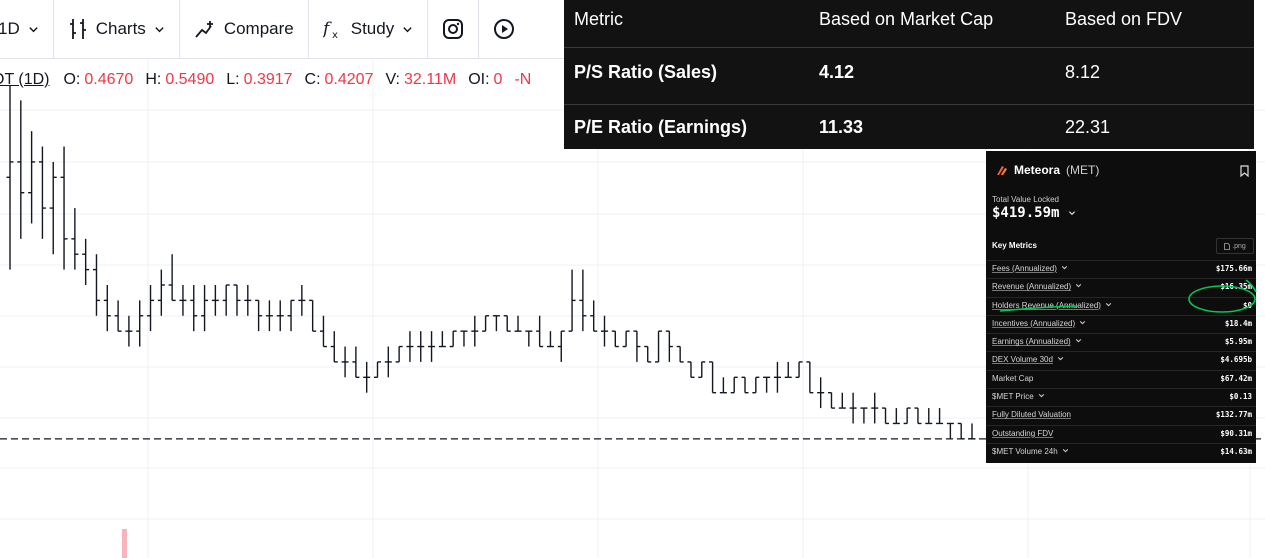 The width and height of the screenshot is (1265, 558). Describe the element at coordinates (1030, 268) in the screenshot. I see `metric-row-label: Fees (Annualized)` at that location.